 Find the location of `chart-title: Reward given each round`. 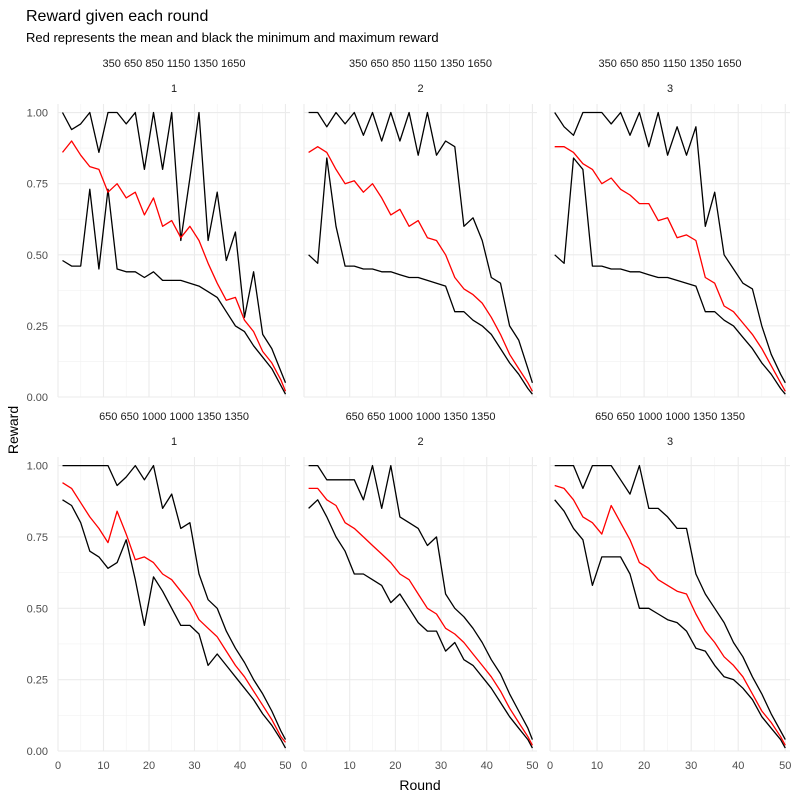

chart-title: Reward given each round is located at coordinates (117, 16).